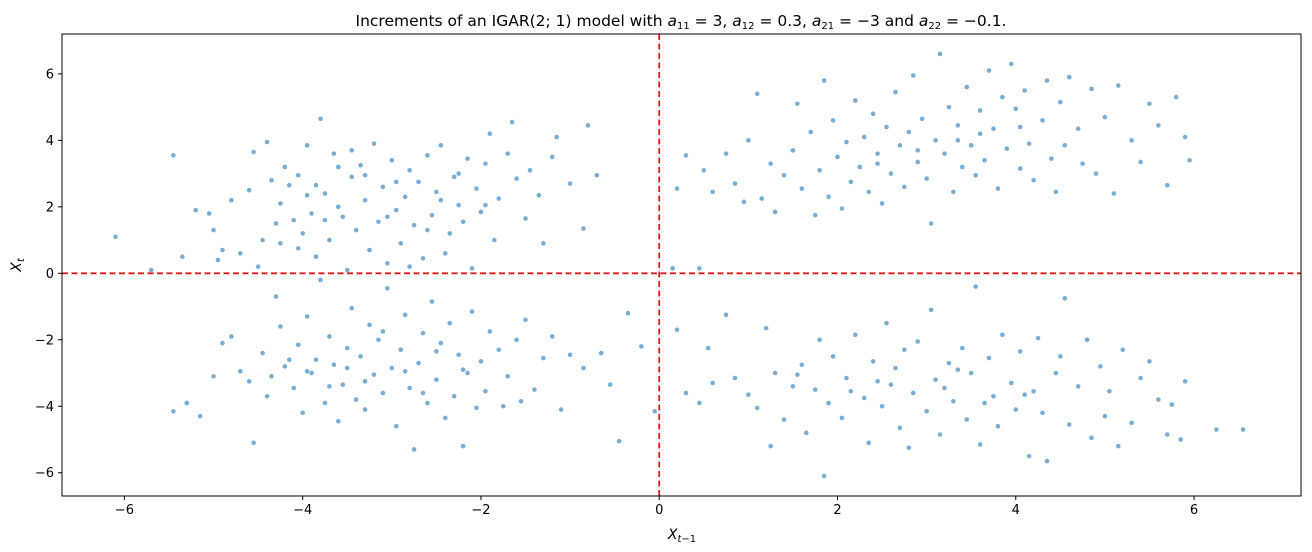 The height and width of the screenshot is (552, 1312). What do you see at coordinates (44, 473) in the screenshot?
I see `y-tick-label: −6` at bounding box center [44, 473].